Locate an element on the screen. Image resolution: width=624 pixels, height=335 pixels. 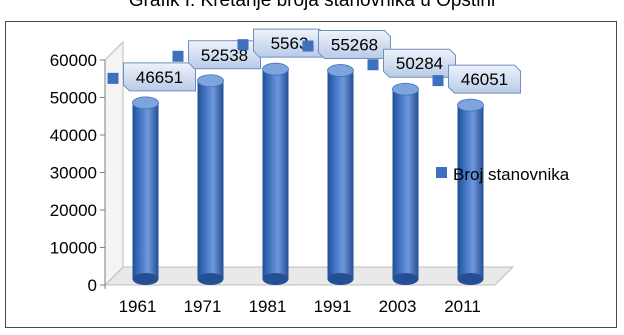
data-label: 5563 is located at coordinates (289, 43).